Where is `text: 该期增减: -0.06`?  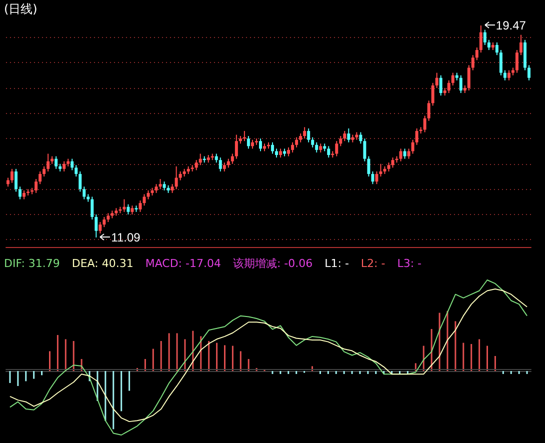
text: 该期增减: -0.06 is located at coordinates (272, 263).